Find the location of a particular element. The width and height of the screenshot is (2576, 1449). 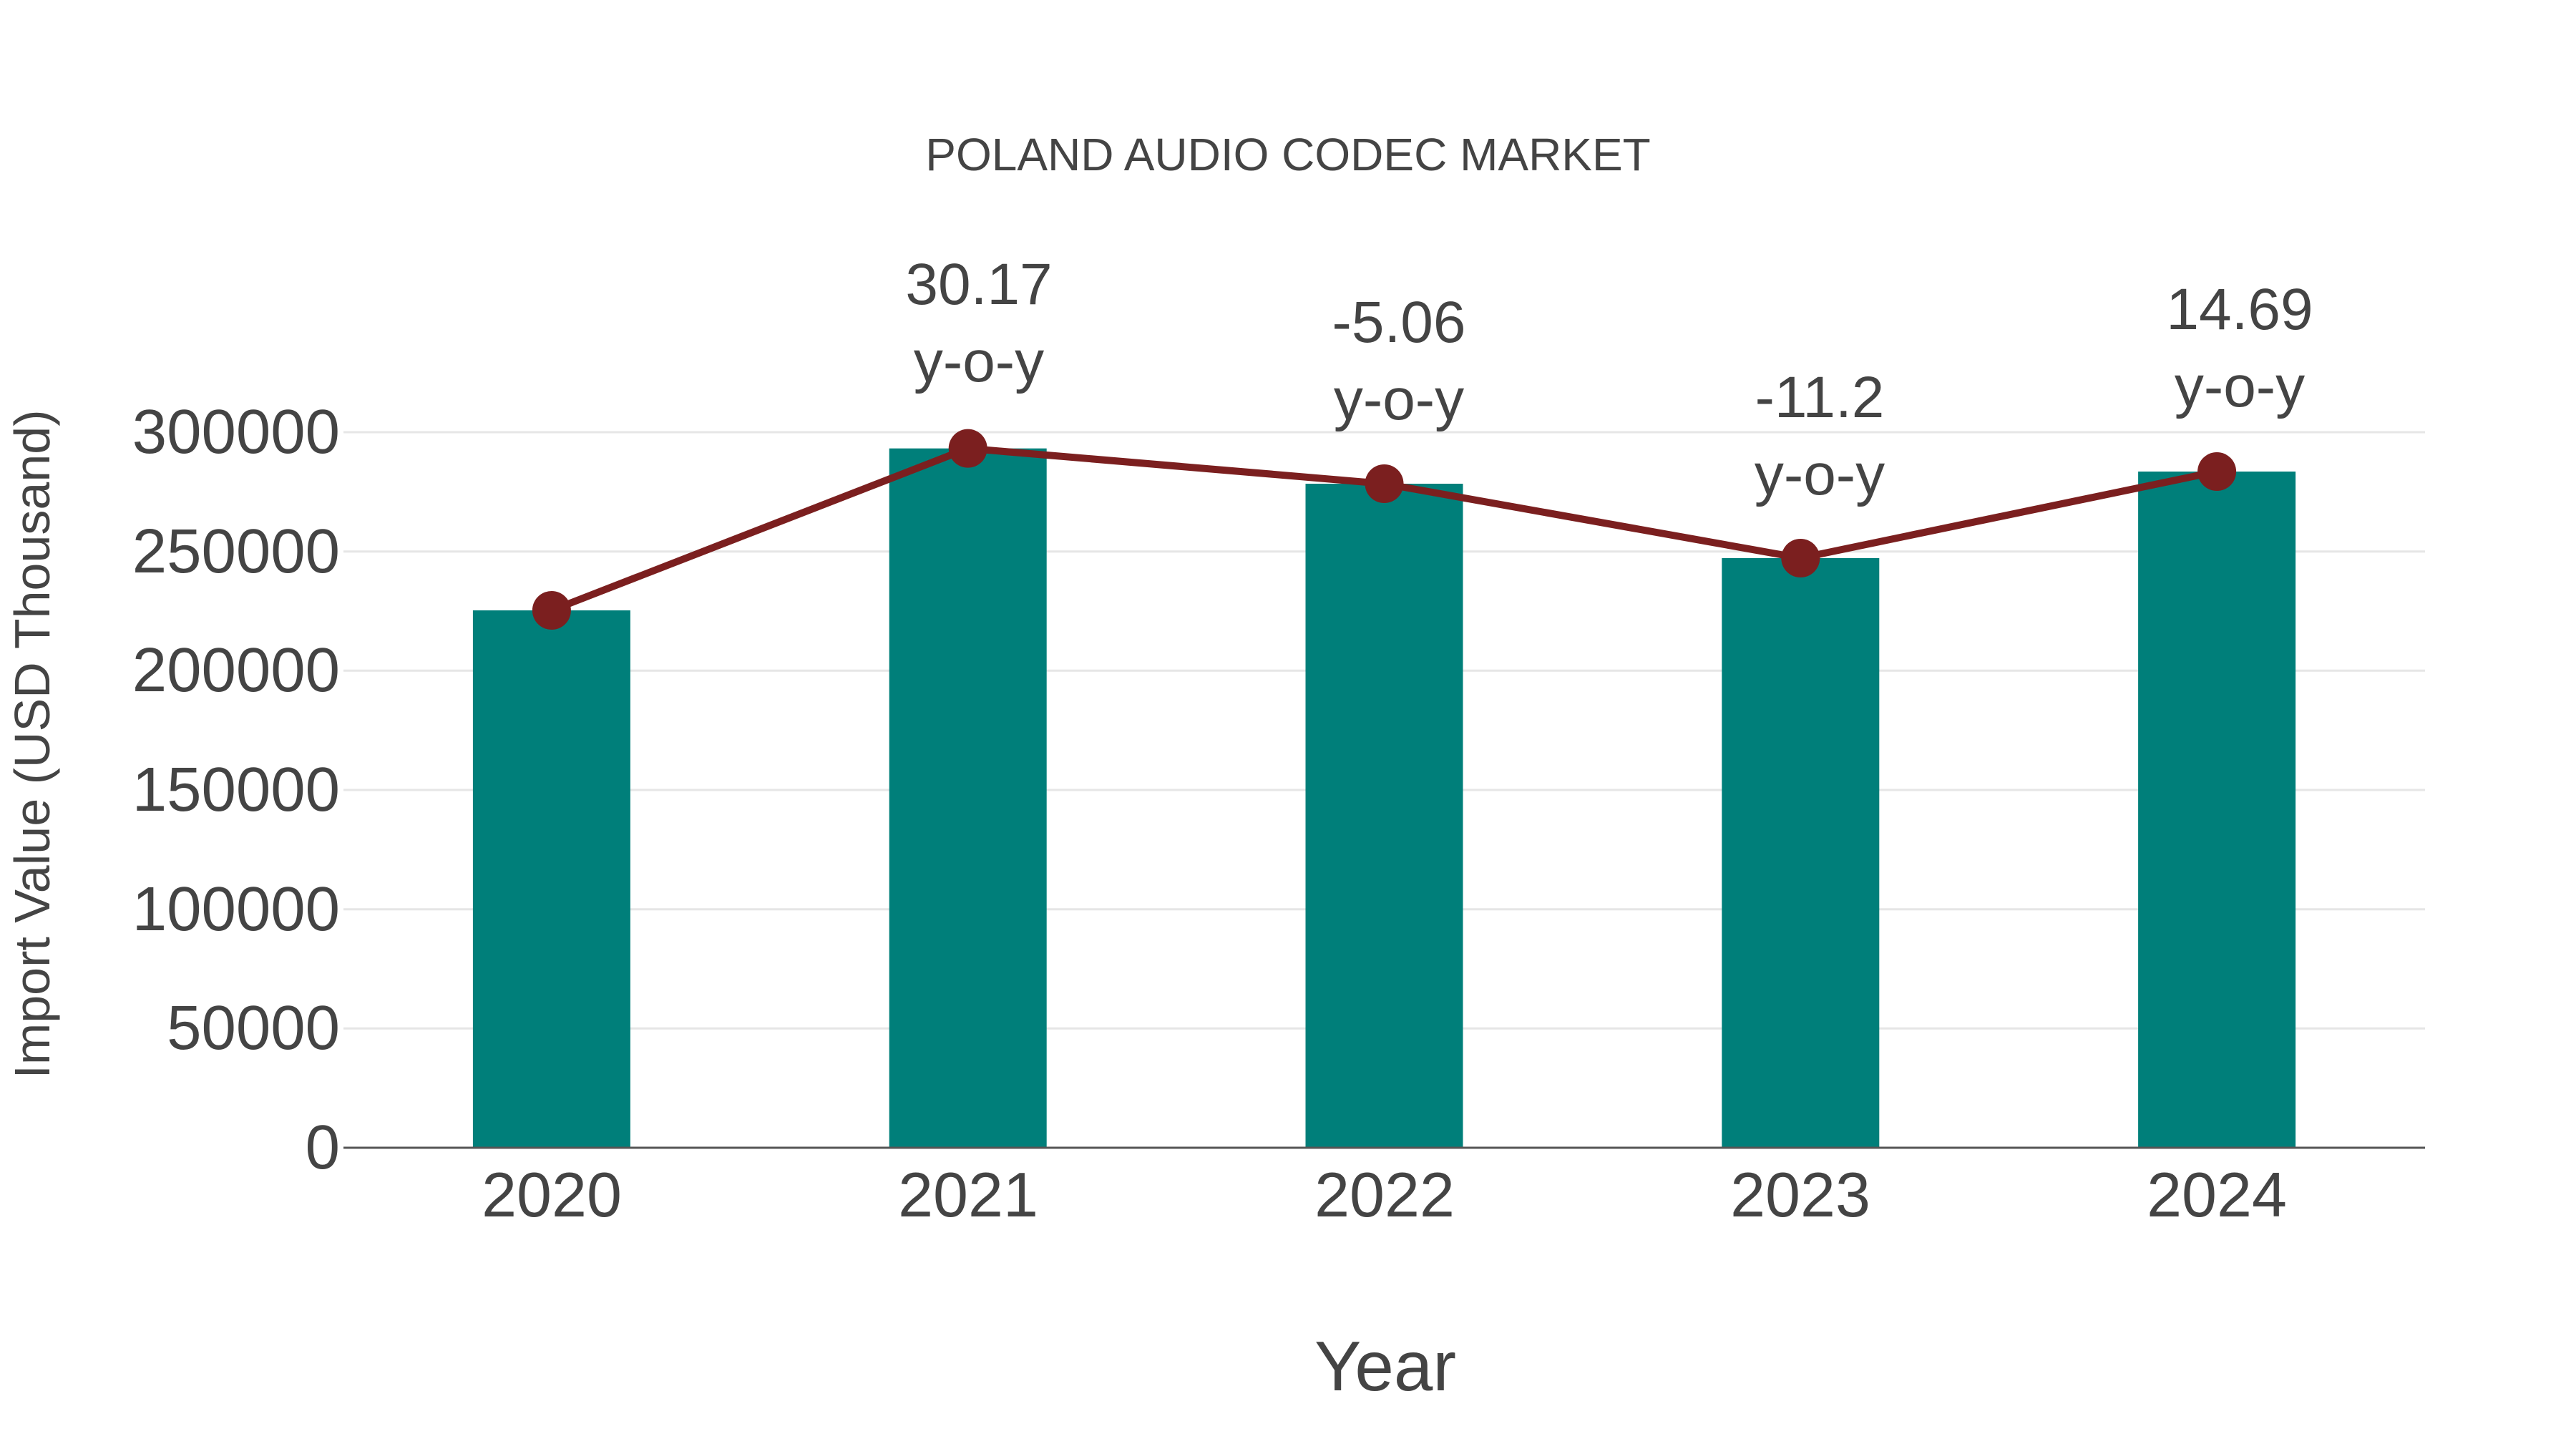

y-tick-label: 250000 is located at coordinates (236, 551).